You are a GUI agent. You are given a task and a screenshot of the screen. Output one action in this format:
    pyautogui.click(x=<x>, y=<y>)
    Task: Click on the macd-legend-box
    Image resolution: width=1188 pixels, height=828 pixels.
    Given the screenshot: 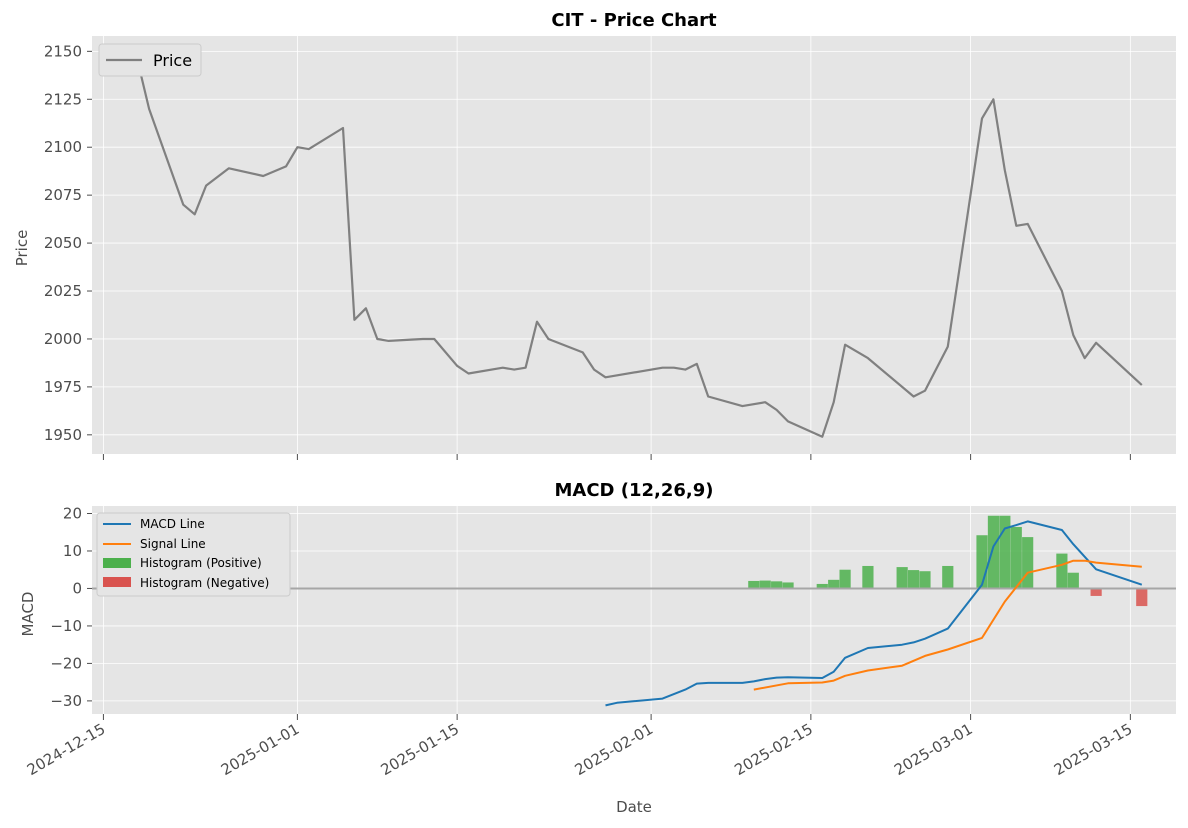 What is the action you would take?
    pyautogui.click(x=193, y=554)
    